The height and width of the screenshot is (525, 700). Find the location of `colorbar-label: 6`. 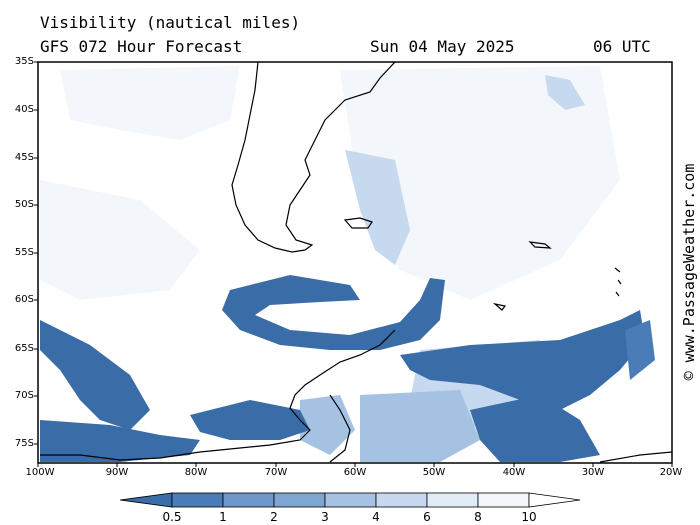

colorbar-label: 6 is located at coordinates (427, 517).